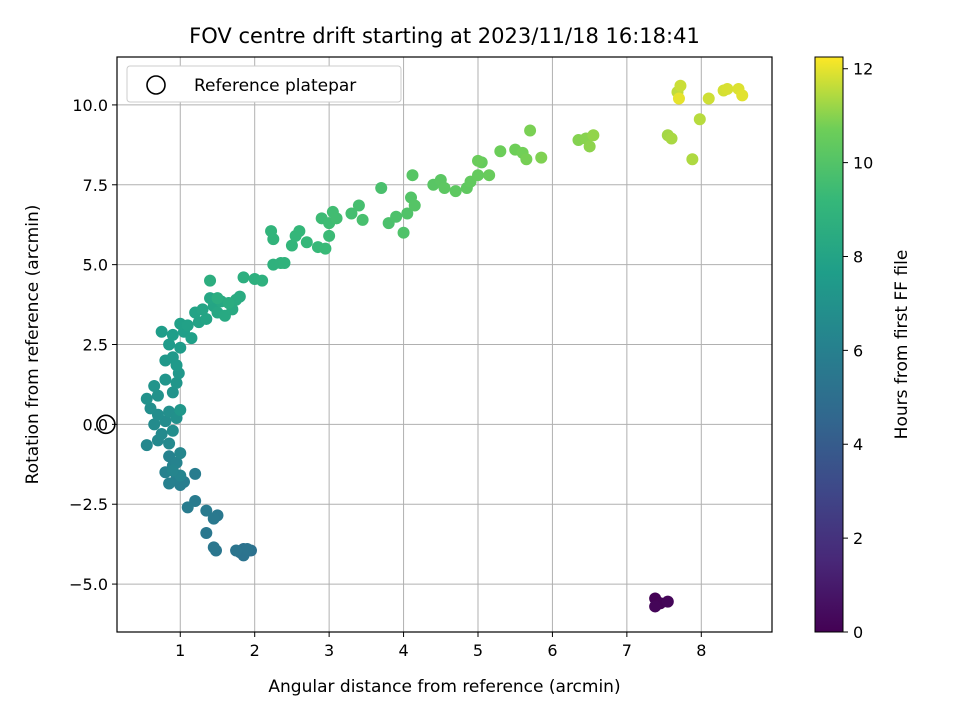  I want to click on x-tick-label: 7, so click(627, 650).